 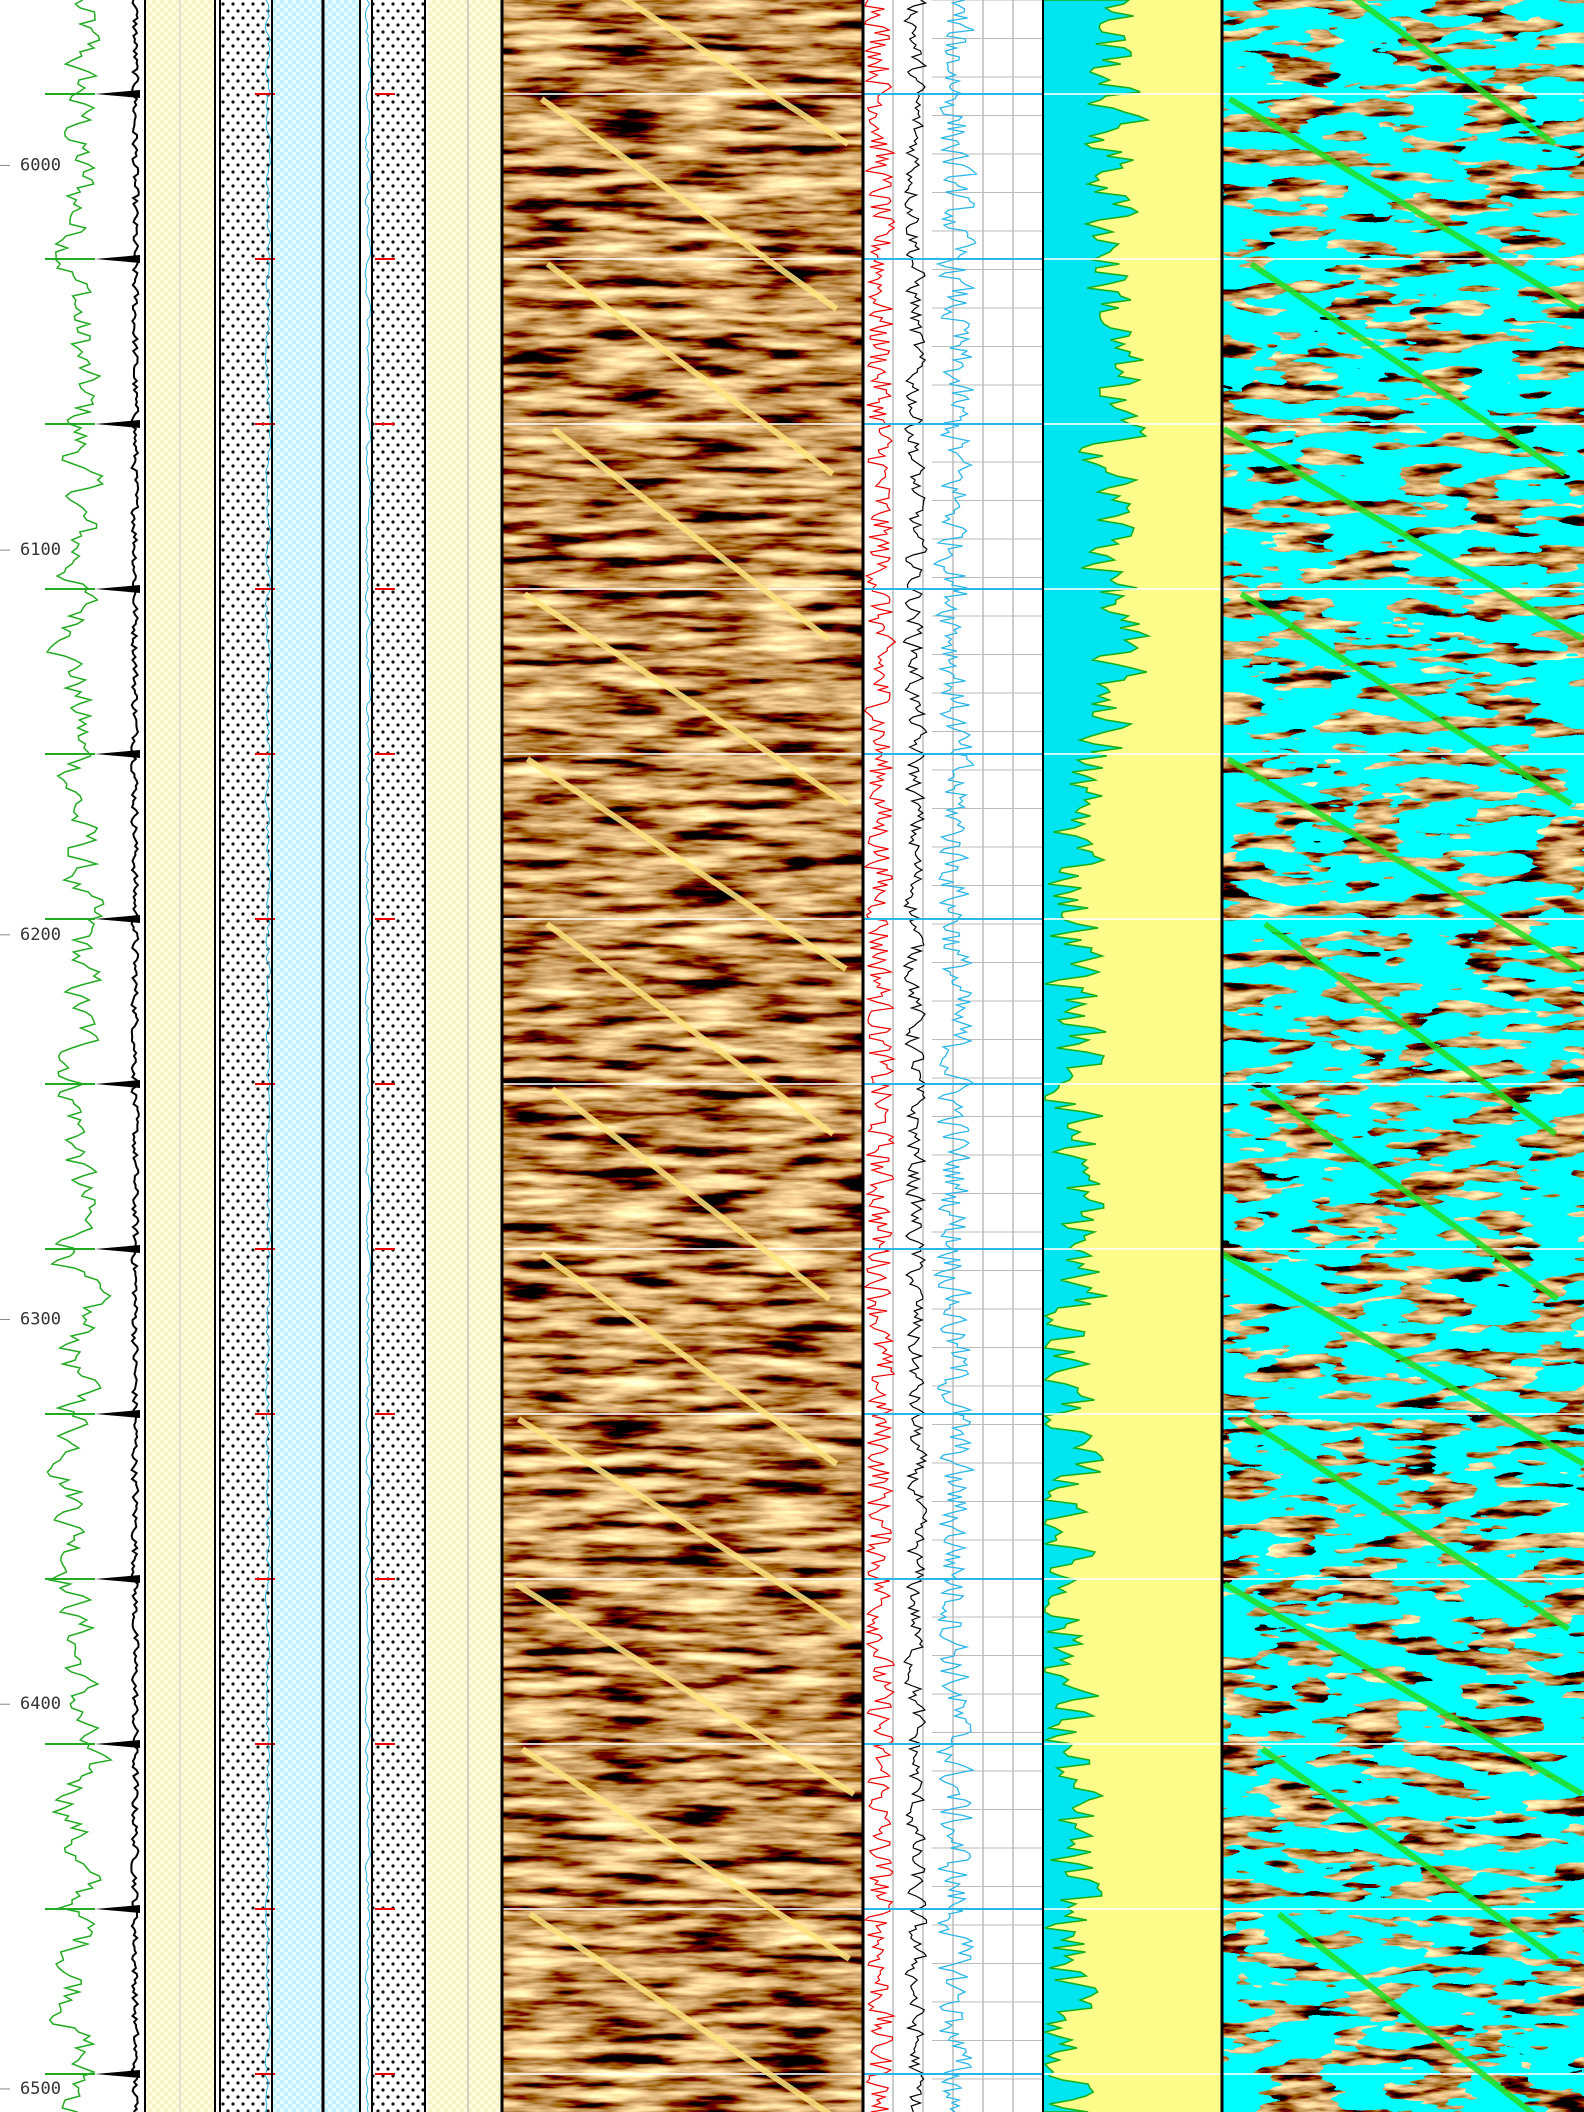 What do you see at coordinates (40, 165) in the screenshot?
I see `depth-label: 6000` at bounding box center [40, 165].